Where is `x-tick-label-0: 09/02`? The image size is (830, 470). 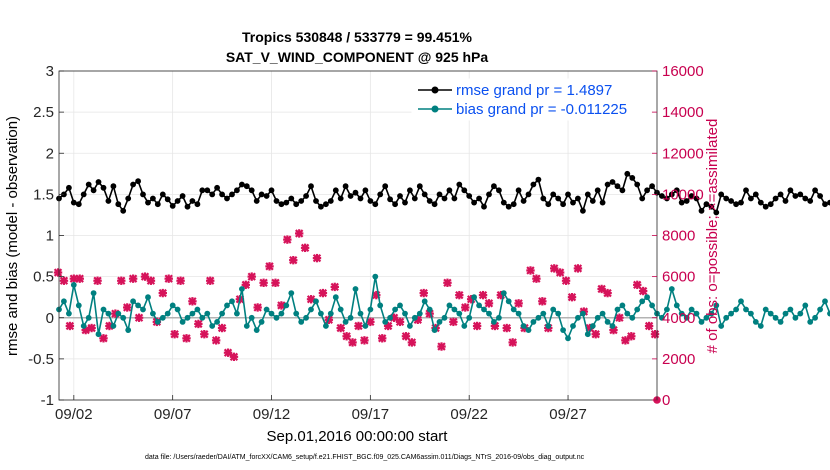 x-tick-label-0: 09/02 is located at coordinates (74, 414).